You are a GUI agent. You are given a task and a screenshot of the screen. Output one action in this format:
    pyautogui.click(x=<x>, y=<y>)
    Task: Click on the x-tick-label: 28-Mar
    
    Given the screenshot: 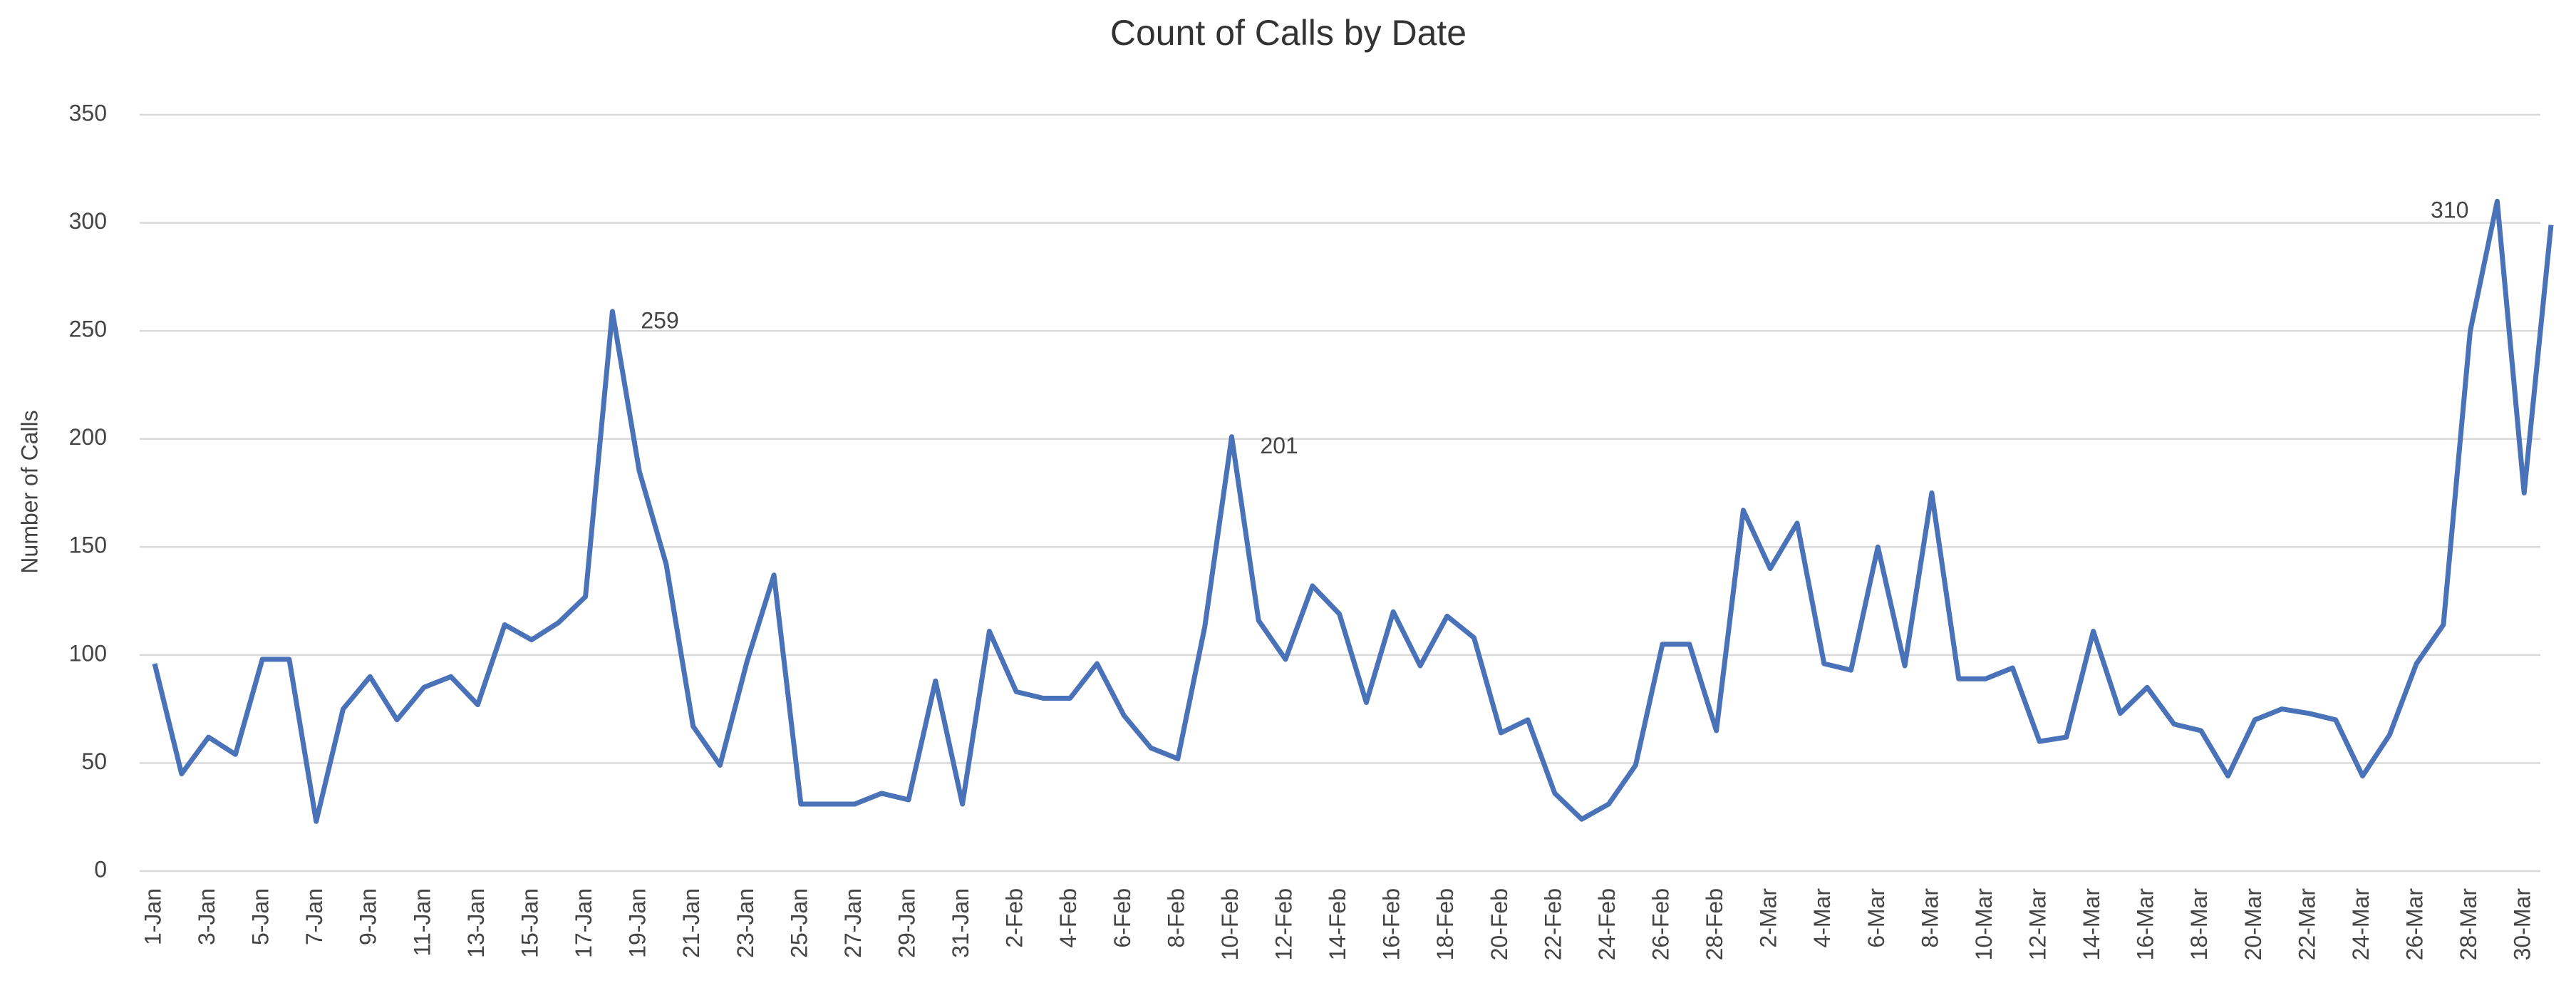 What is the action you would take?
    pyautogui.click(x=2469, y=924)
    